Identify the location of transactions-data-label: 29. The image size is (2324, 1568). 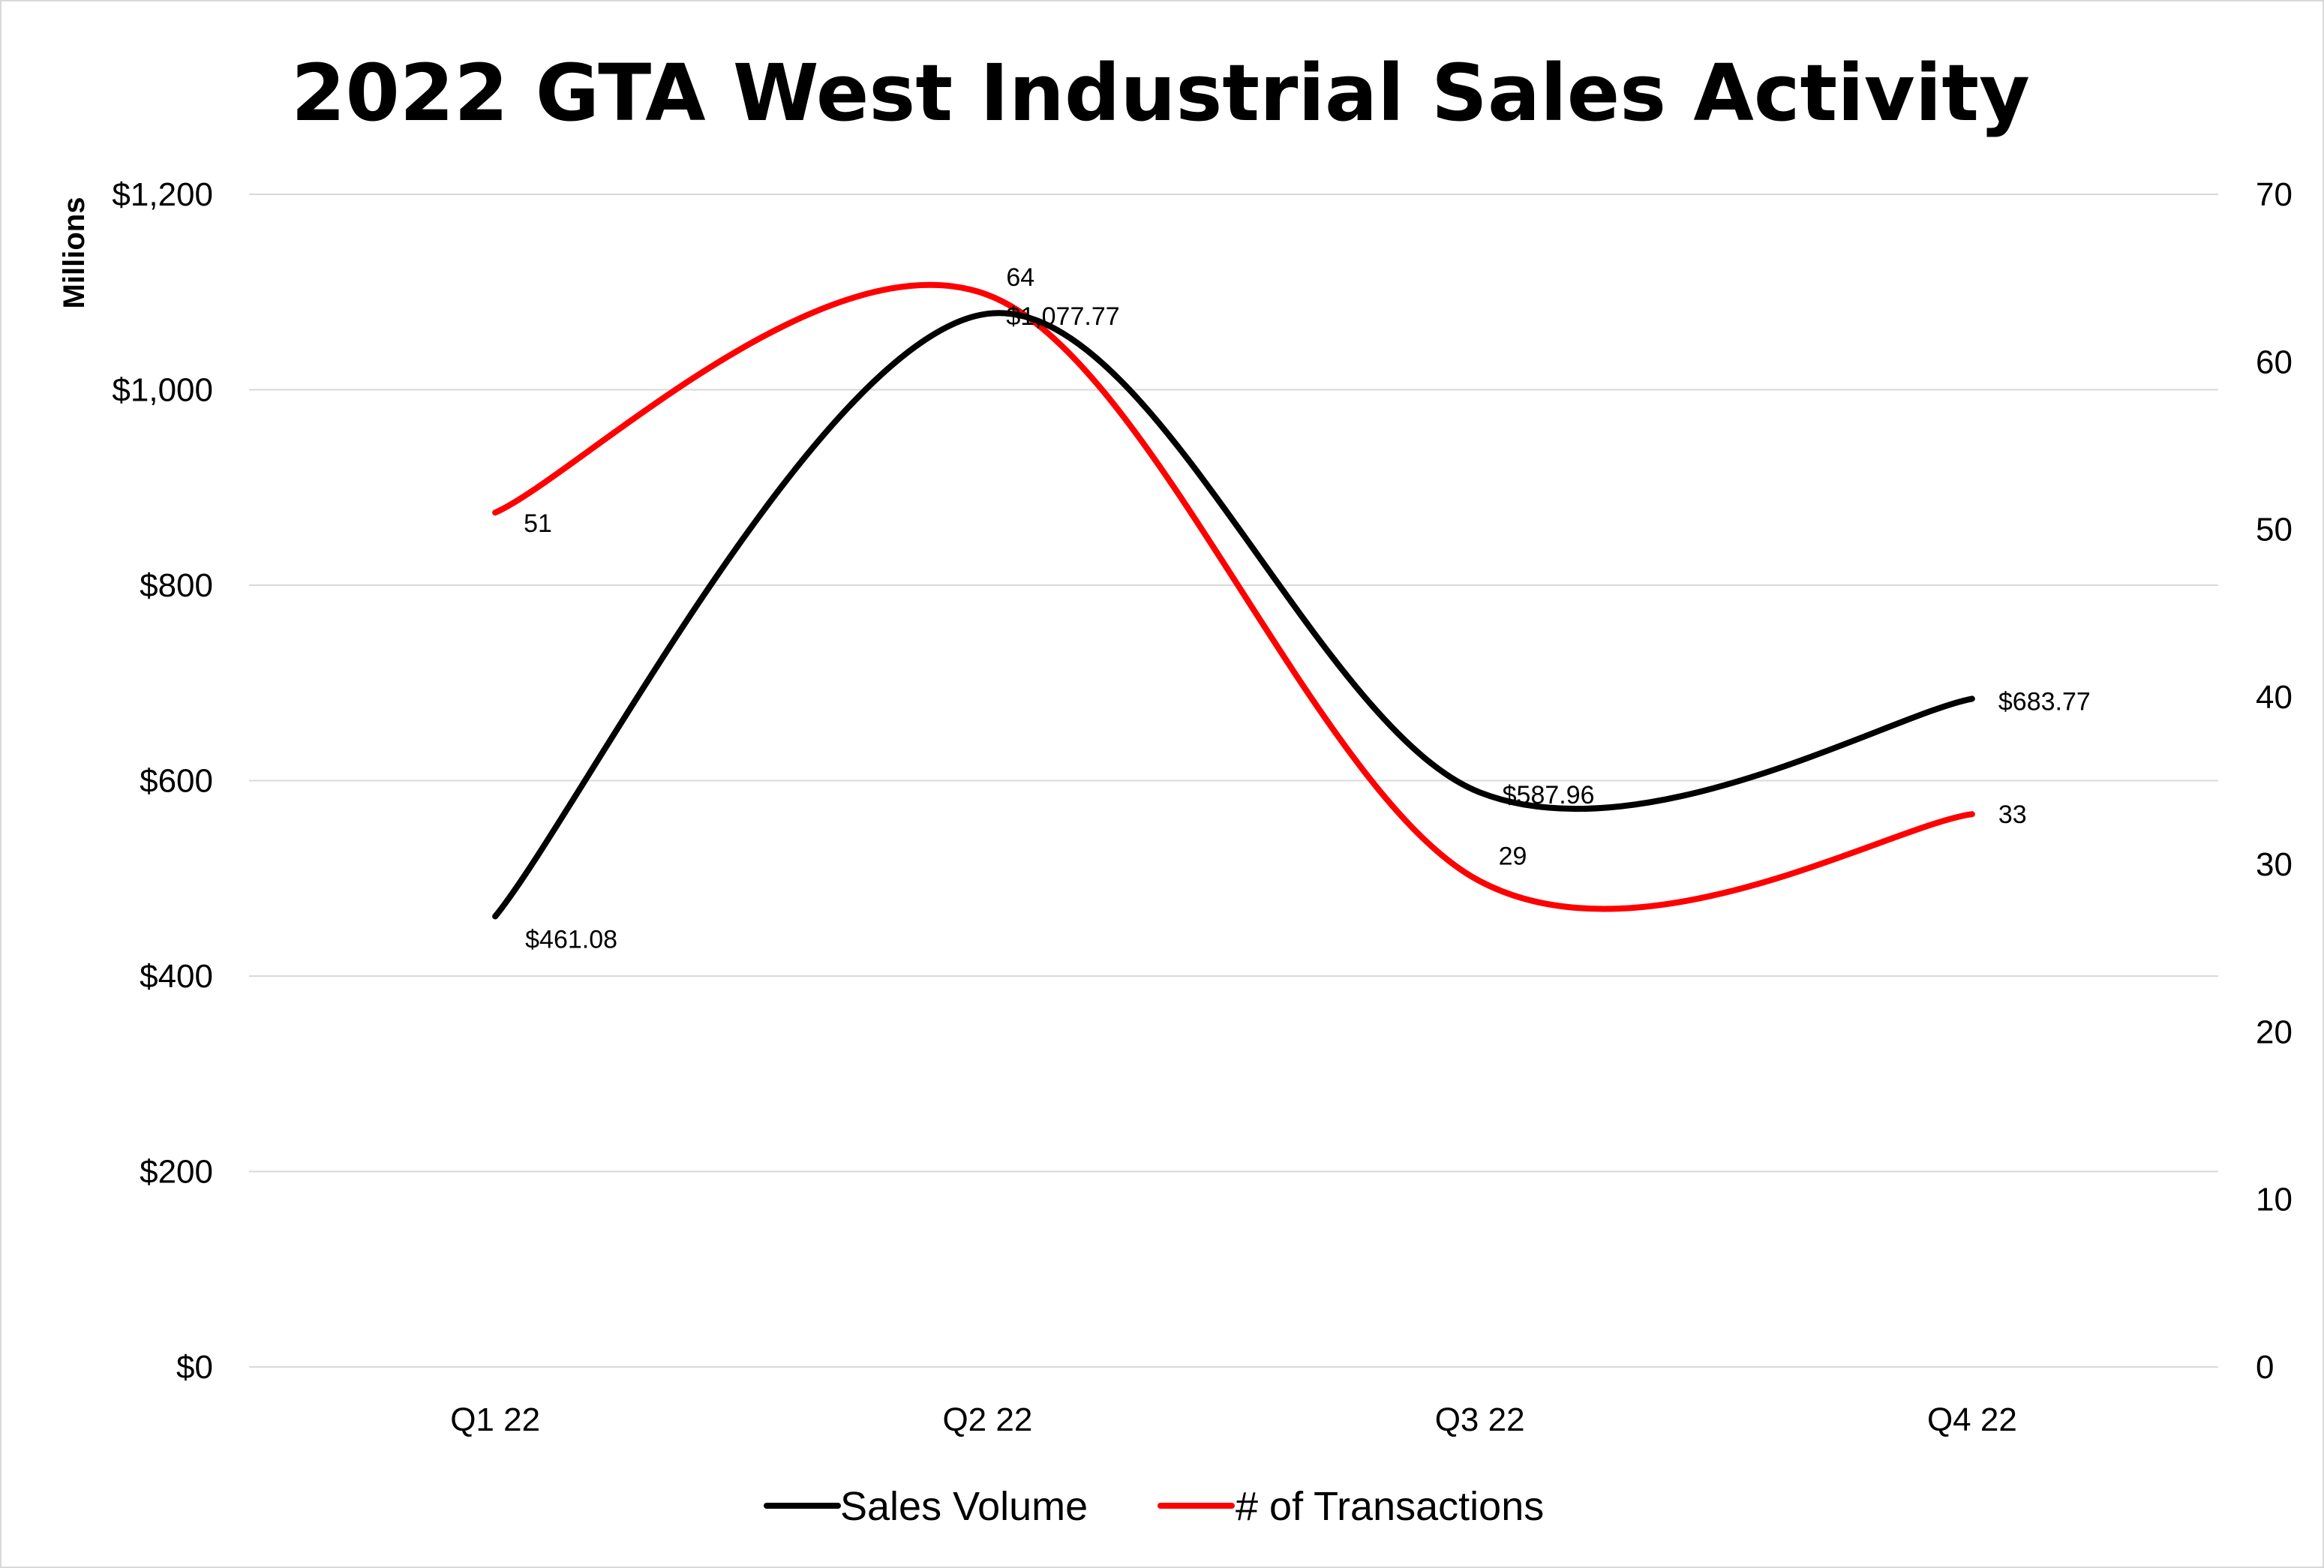
(1513, 856).